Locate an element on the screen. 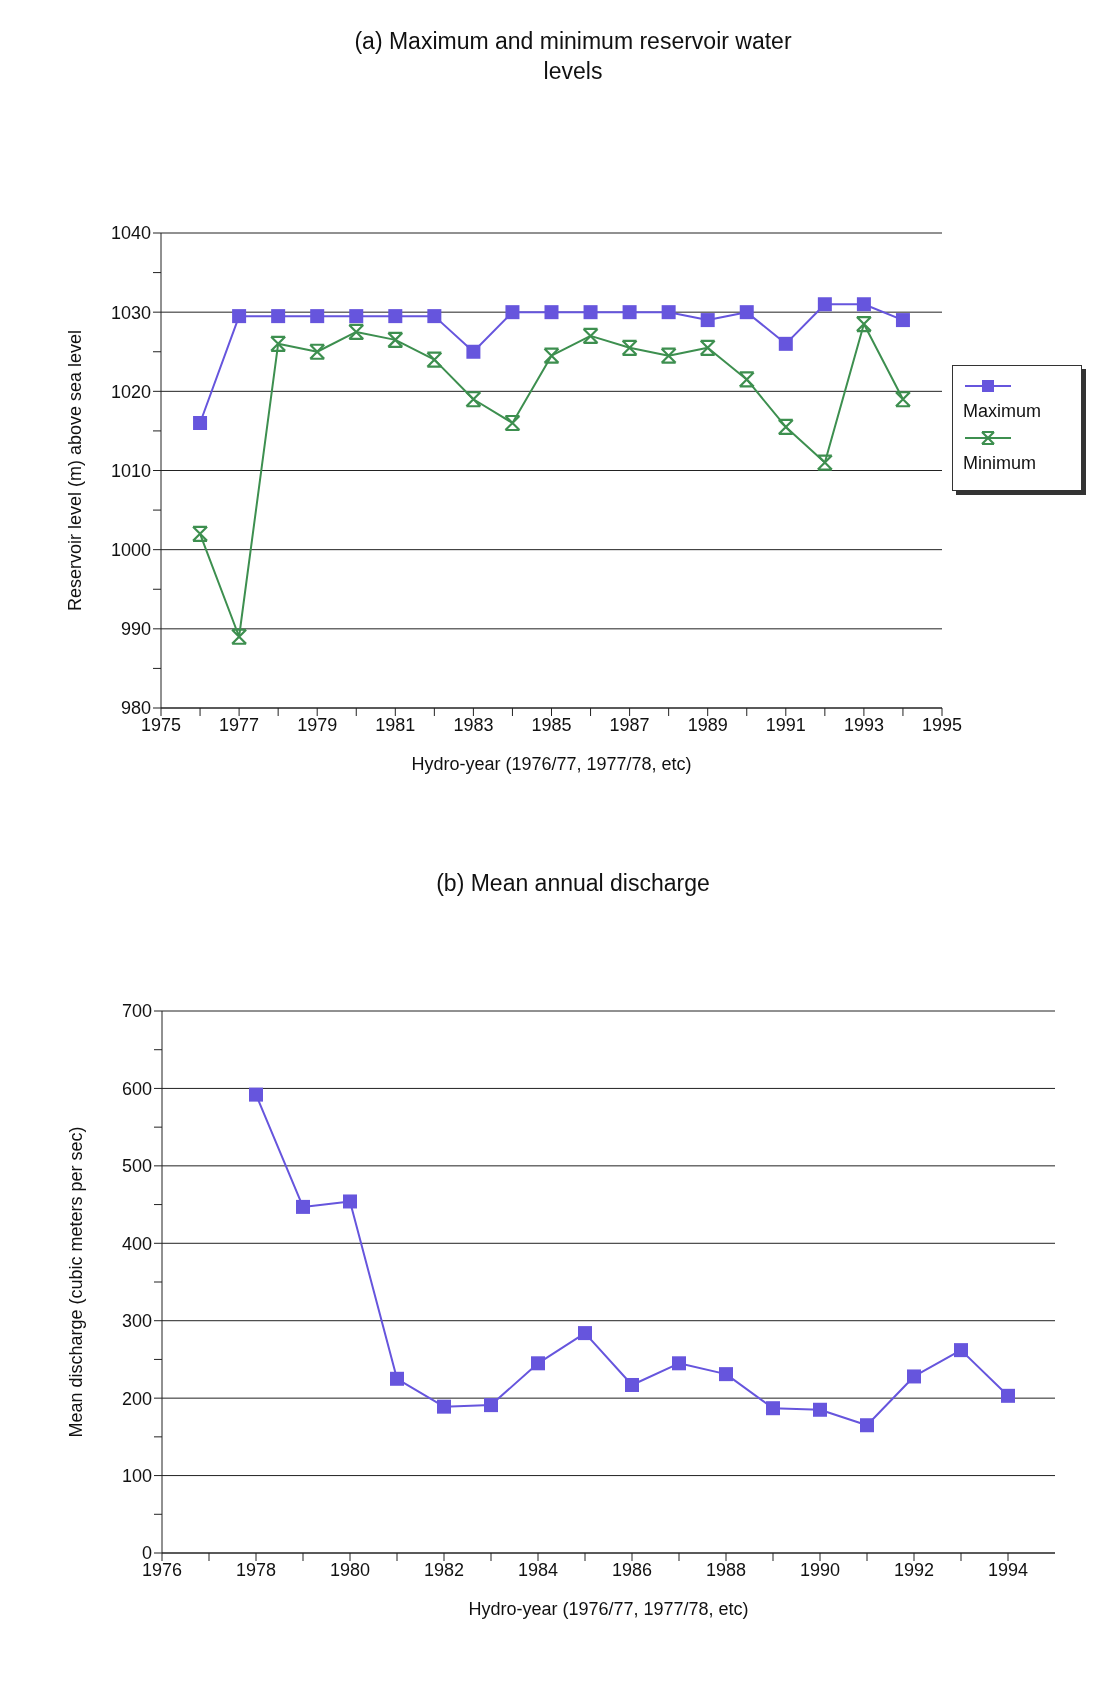  y-tick-label: 600 is located at coordinates (136, 1088).